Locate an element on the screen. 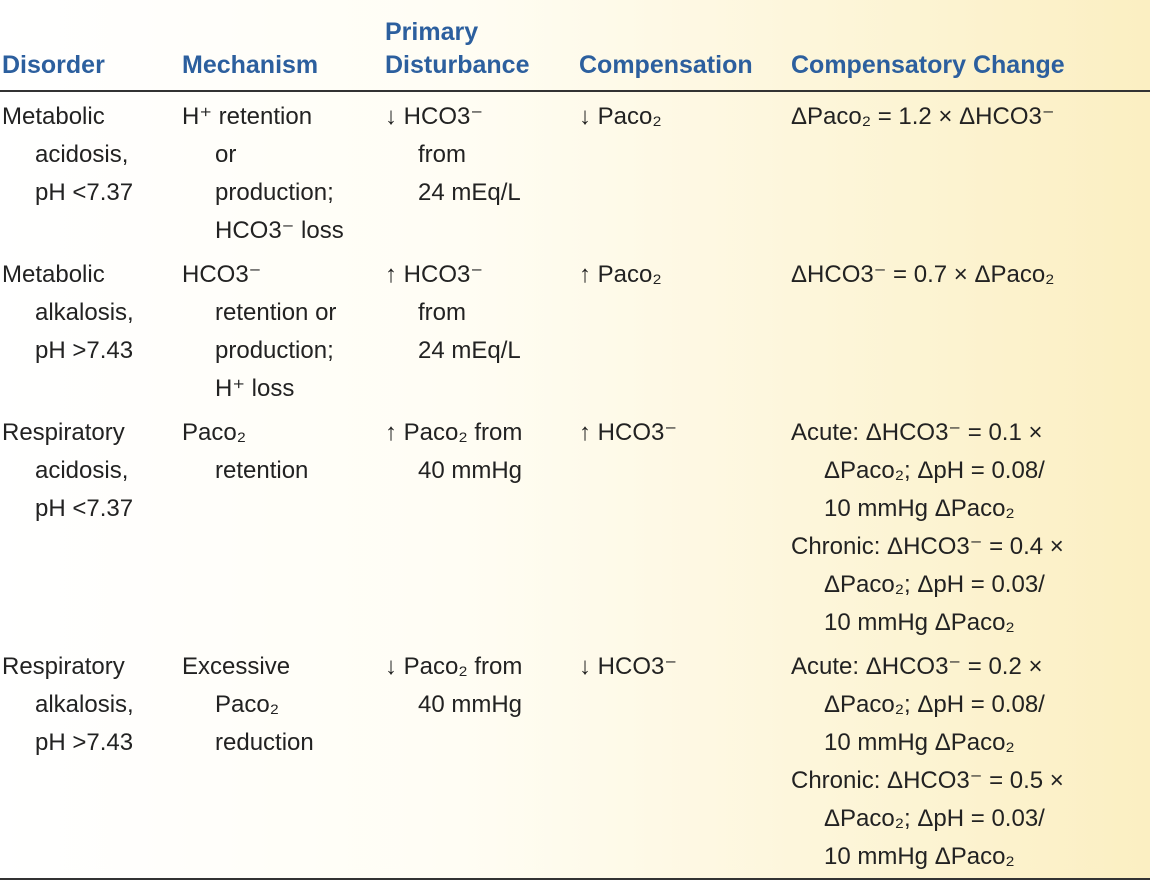 Image resolution: width=1150 pixels, height=880 pixels. table-cell: Respiratory alkalosis, pH >7.43 is located at coordinates (90, 761).